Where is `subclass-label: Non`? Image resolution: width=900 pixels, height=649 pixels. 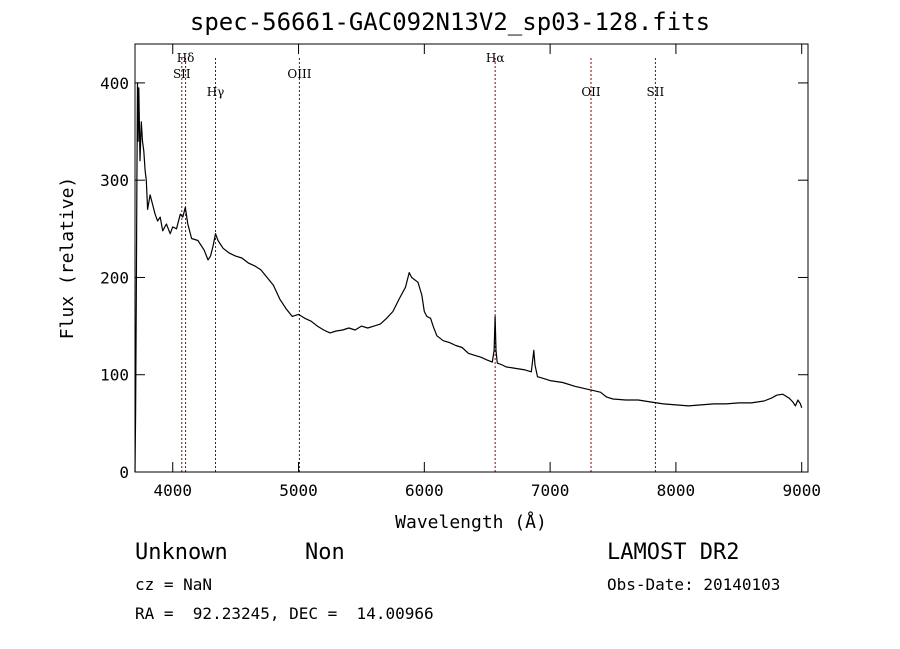 subclass-label: Non is located at coordinates (325, 552).